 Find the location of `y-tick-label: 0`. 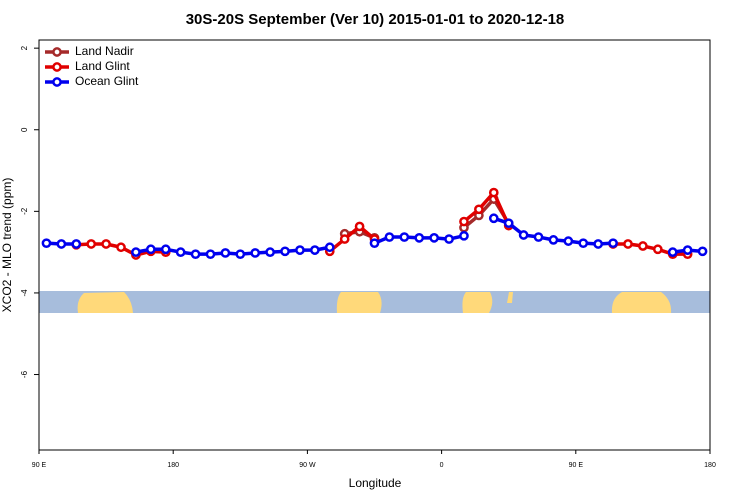

y-tick-label: 0 is located at coordinates (24, 129).